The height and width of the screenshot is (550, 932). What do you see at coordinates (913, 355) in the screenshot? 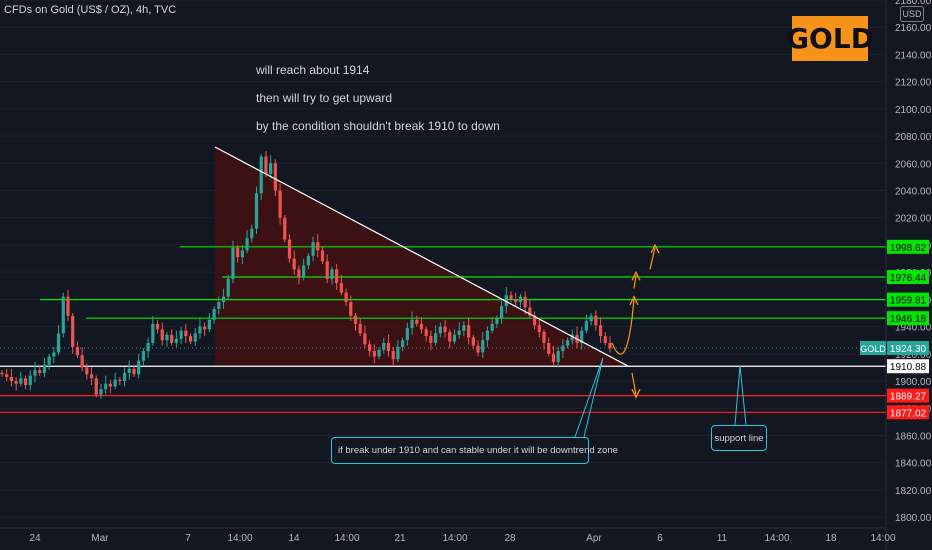
I see `price-tick-label: 1920.00` at bounding box center [913, 355].